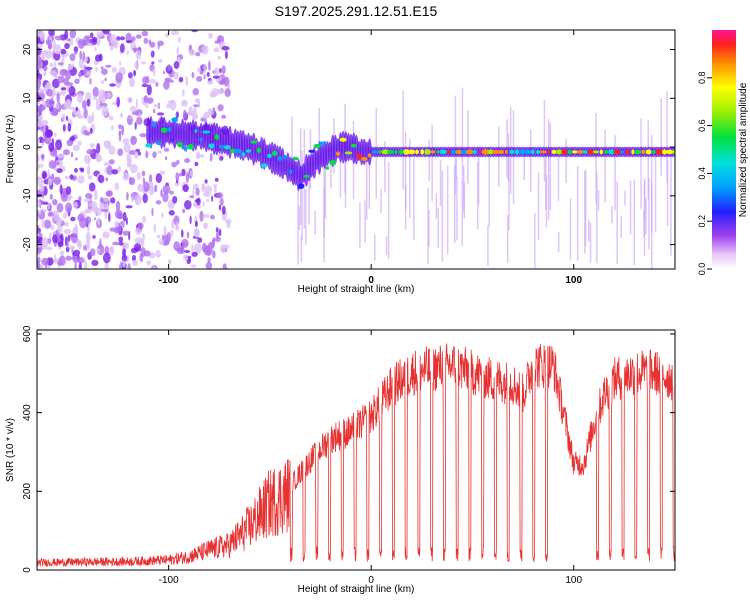 The image size is (750, 600). What do you see at coordinates (371, 280) in the screenshot?
I see `spectrogram-xtick-label: 0` at bounding box center [371, 280].